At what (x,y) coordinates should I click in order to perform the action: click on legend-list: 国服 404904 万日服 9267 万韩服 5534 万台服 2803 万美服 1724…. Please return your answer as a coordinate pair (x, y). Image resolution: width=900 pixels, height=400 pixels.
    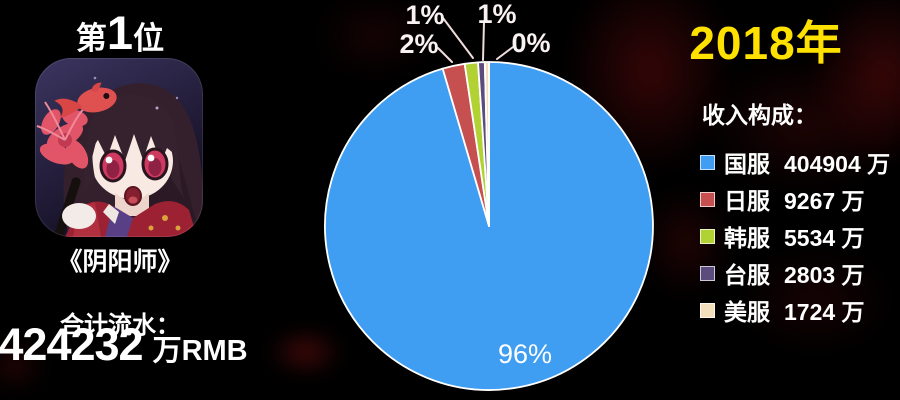
    Looking at the image, I should click on (795, 239).